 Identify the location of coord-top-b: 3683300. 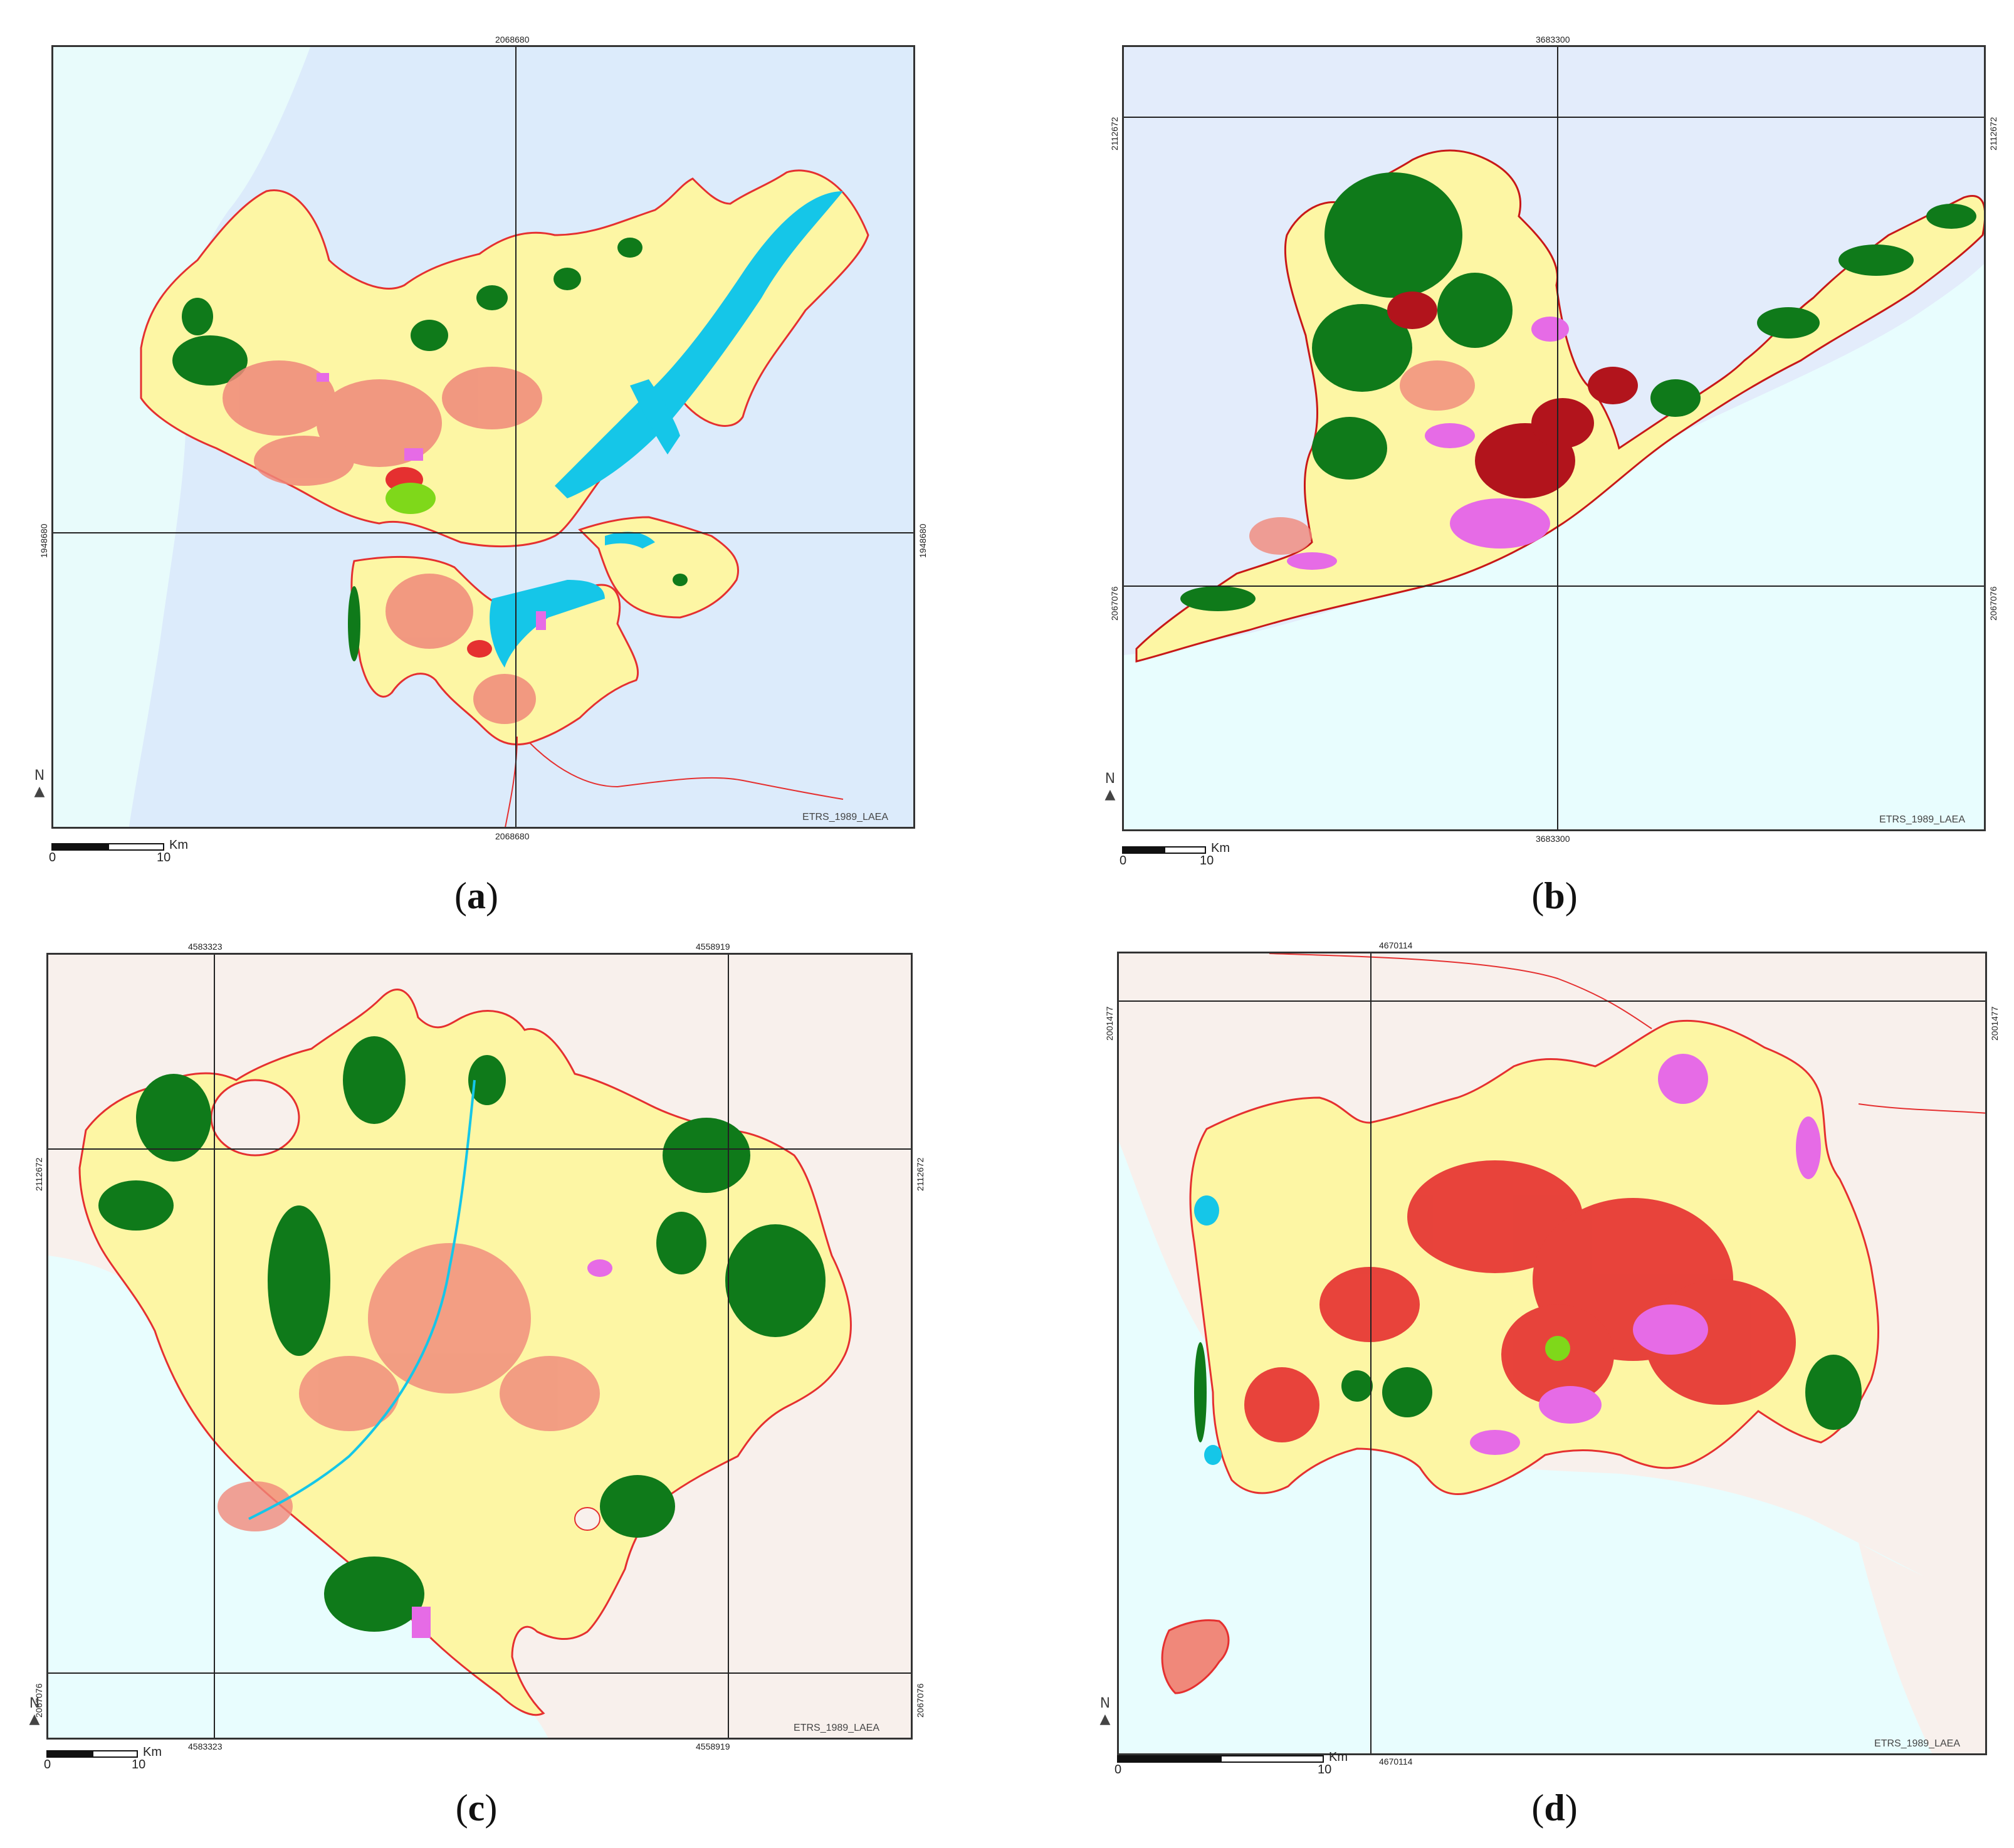
(1553, 40).